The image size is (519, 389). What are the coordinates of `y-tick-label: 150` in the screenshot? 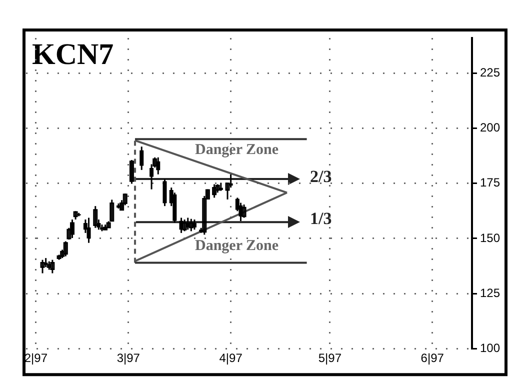 It's located at (490, 237).